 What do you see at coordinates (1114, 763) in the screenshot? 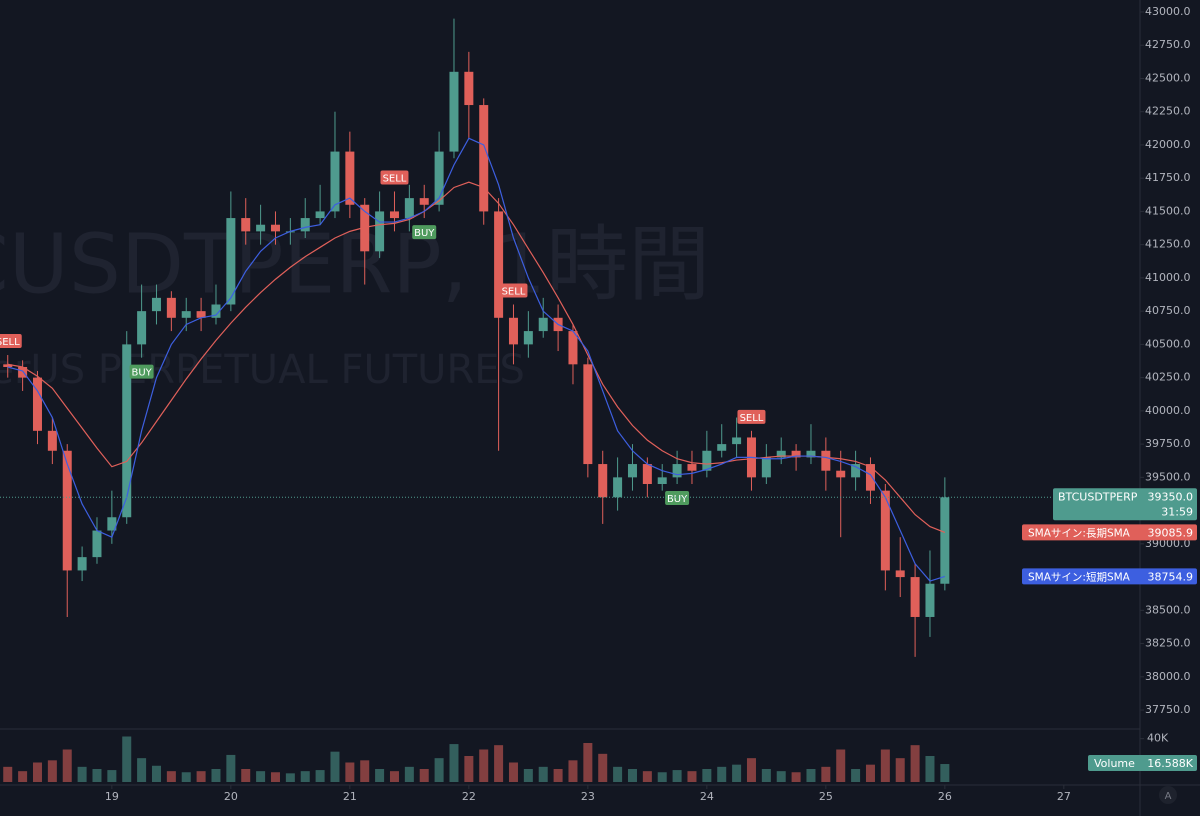
I see `volume-name: Volume` at bounding box center [1114, 763].